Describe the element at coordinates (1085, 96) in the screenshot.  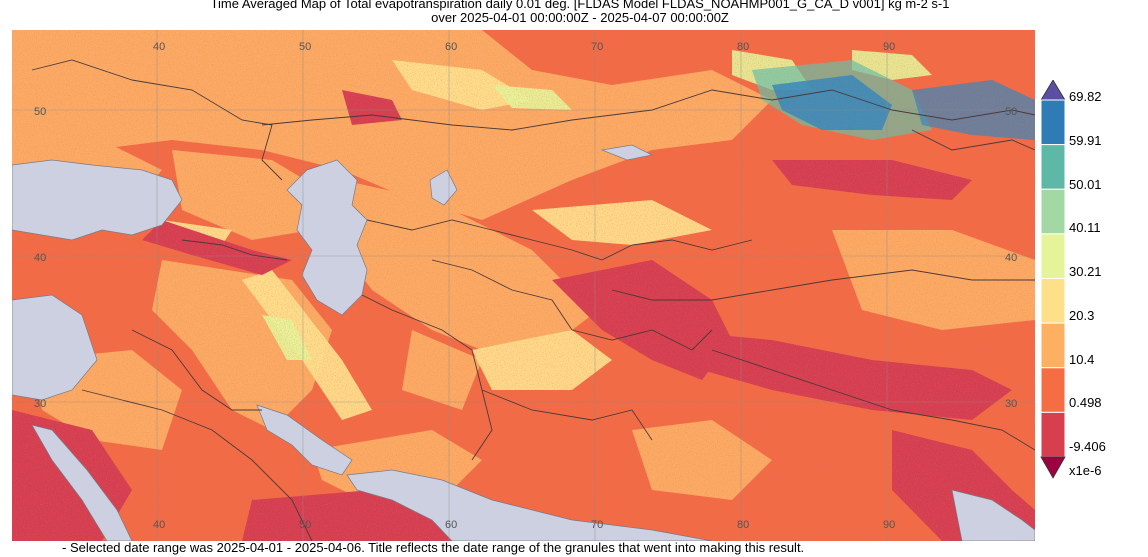
I see `colorbar-label: 69.82` at that location.